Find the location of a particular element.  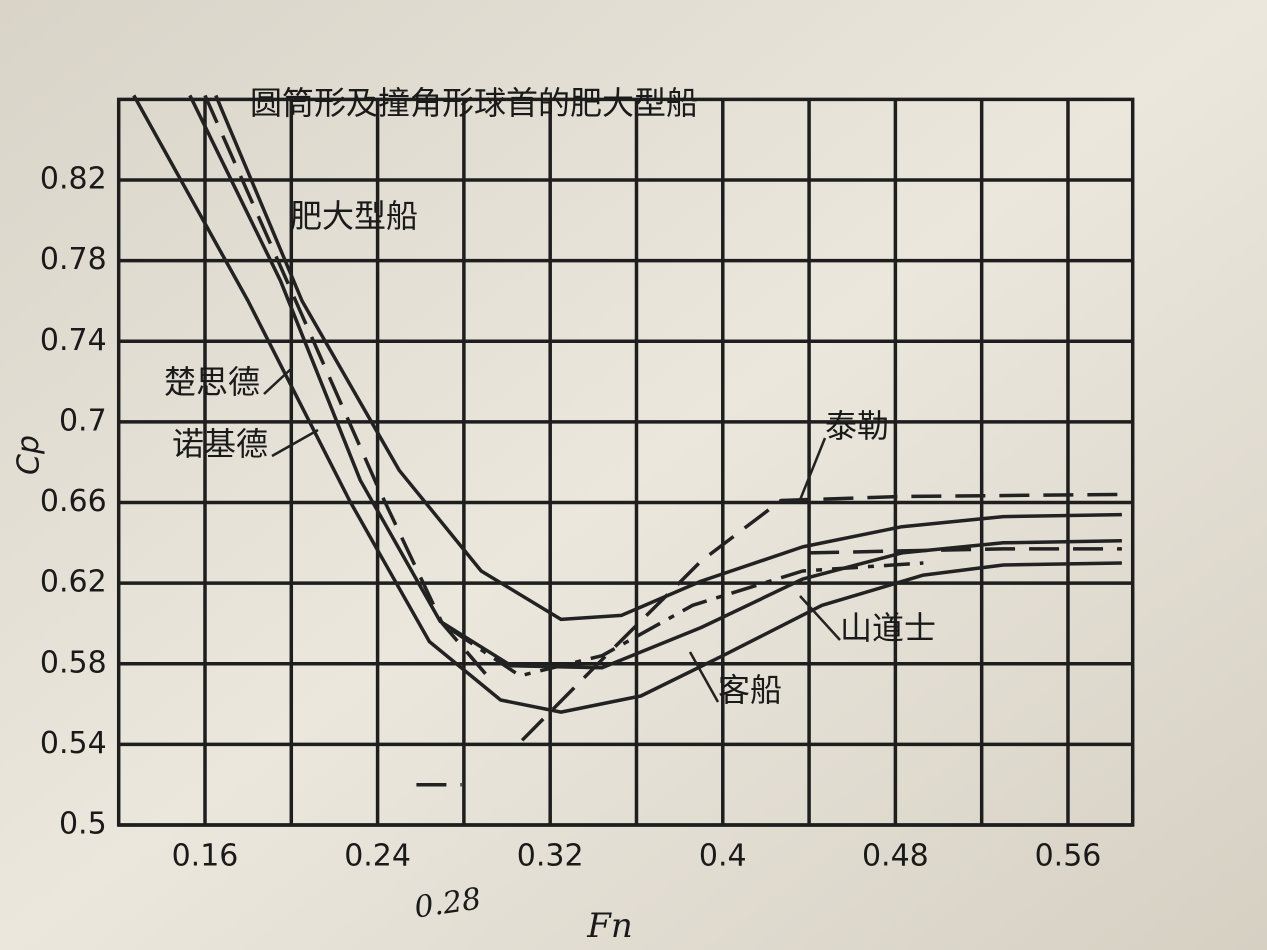

x-tick-label: 0.56 is located at coordinates (1068, 856).